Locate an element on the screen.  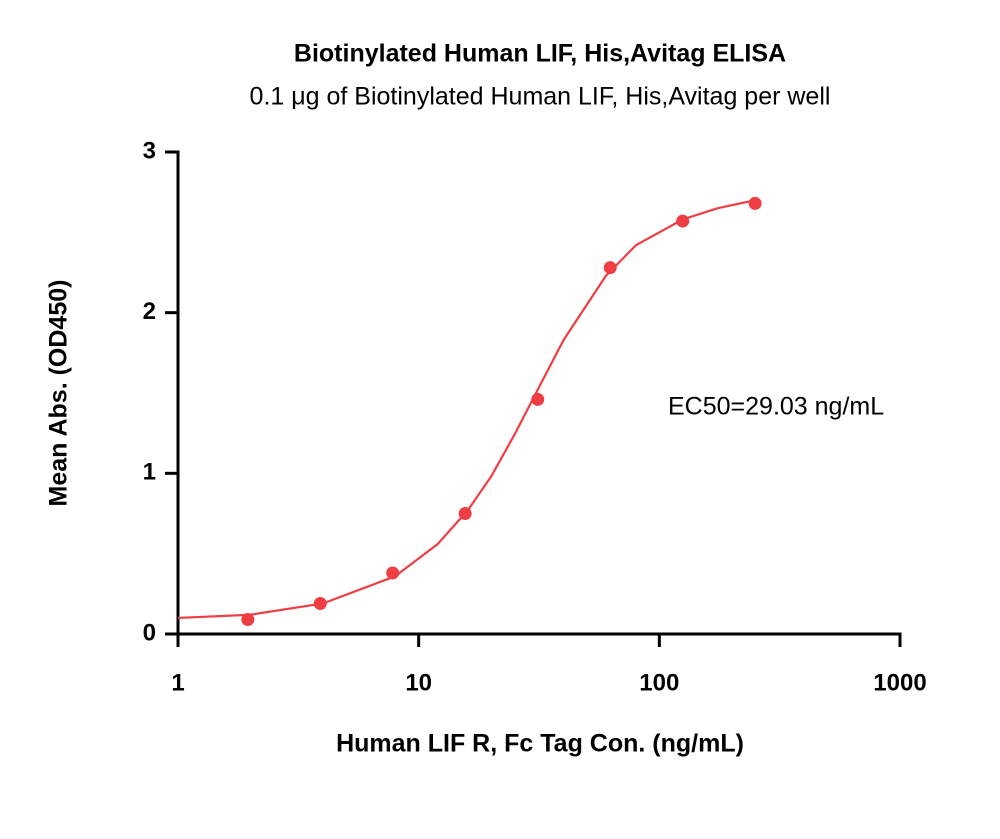
x-tick-label: 1000 is located at coordinates (899, 682).